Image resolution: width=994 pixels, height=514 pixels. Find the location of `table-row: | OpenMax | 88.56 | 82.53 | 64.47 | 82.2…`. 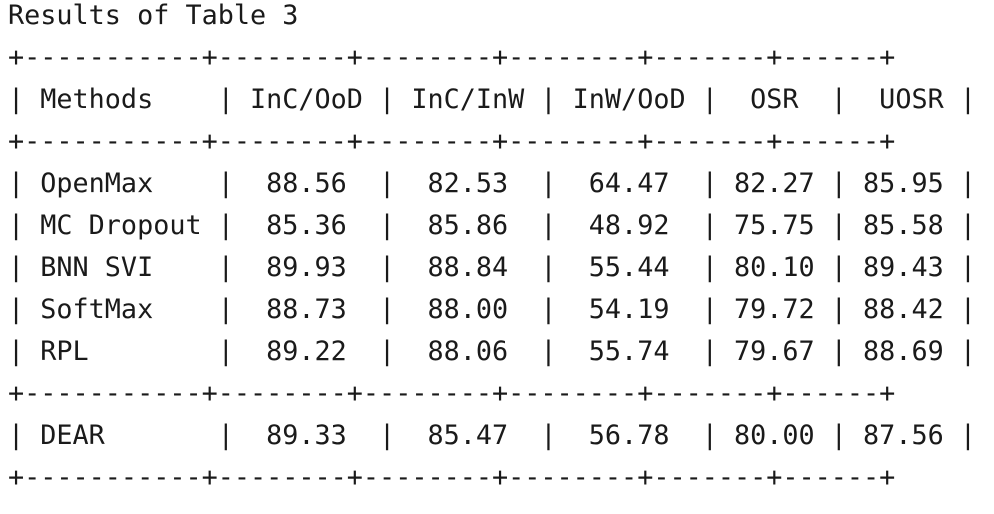

table-row: | OpenMax | 88.56 | 82.53 | 64.47 | 82.2… is located at coordinates (492, 183).